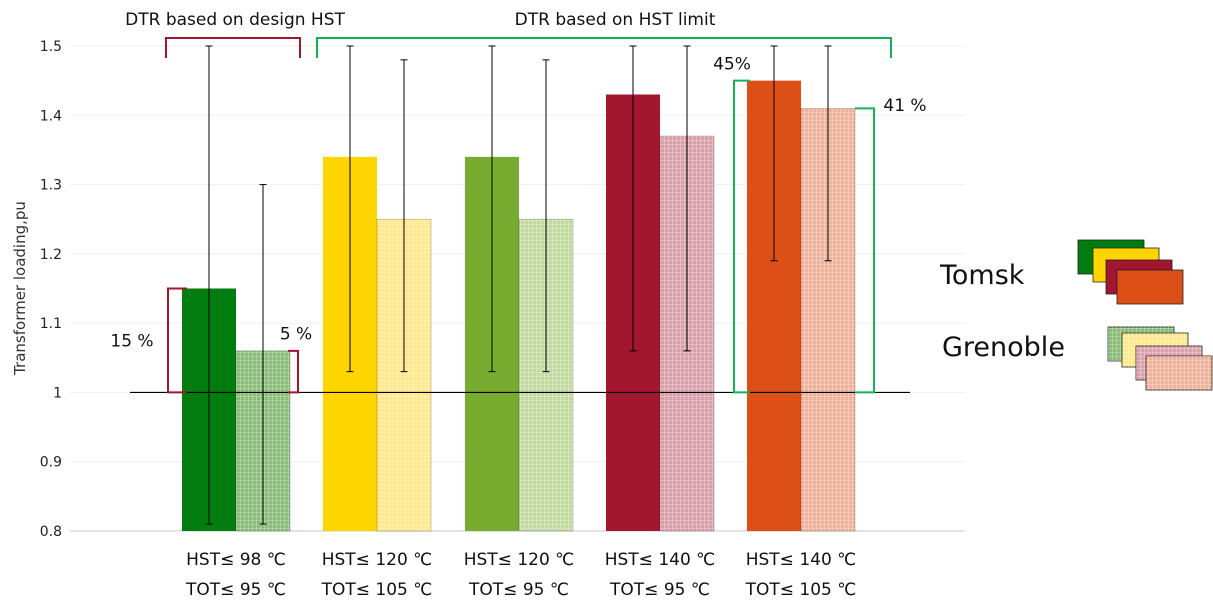 This screenshot has height=606, width=1213. I want to click on legend-label-grenoble: Grenoble, so click(1003, 347).